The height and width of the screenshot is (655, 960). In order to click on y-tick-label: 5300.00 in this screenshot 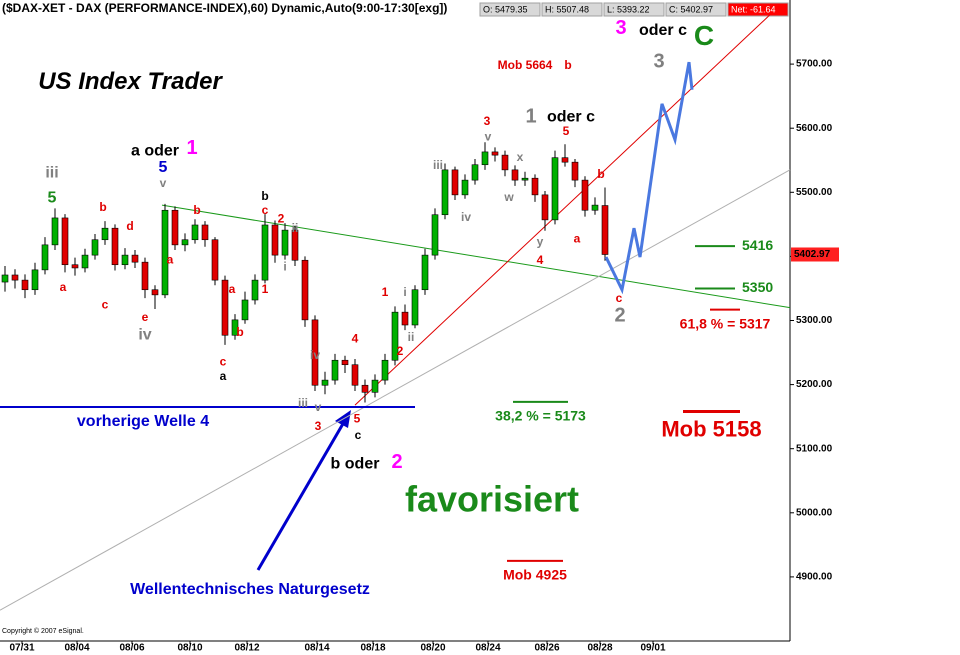, I will do `click(814, 320)`.